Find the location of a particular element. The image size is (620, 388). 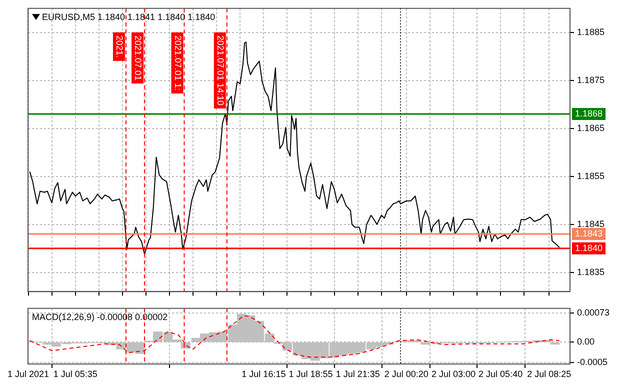

y-tick-label: 1.1885 is located at coordinates (591, 31).